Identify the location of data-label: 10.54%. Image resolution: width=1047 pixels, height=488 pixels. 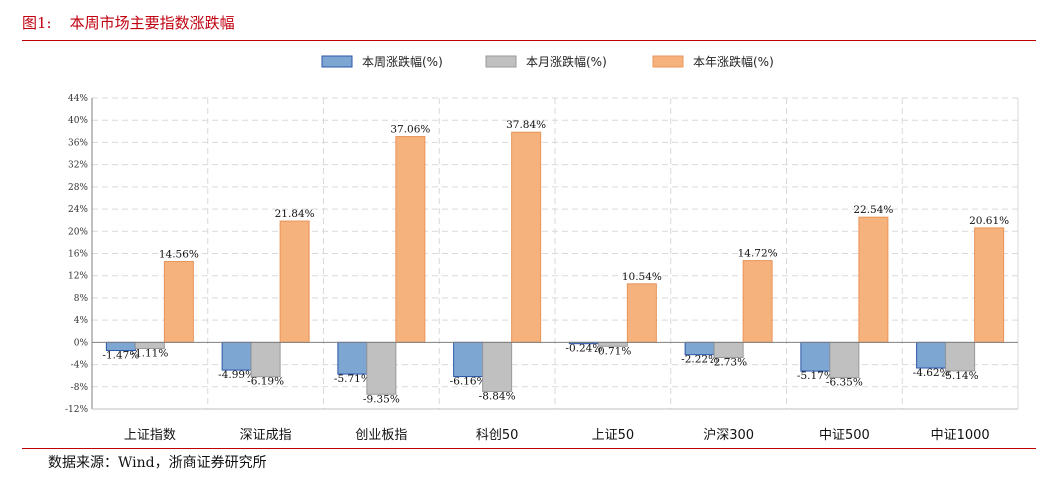
(642, 277).